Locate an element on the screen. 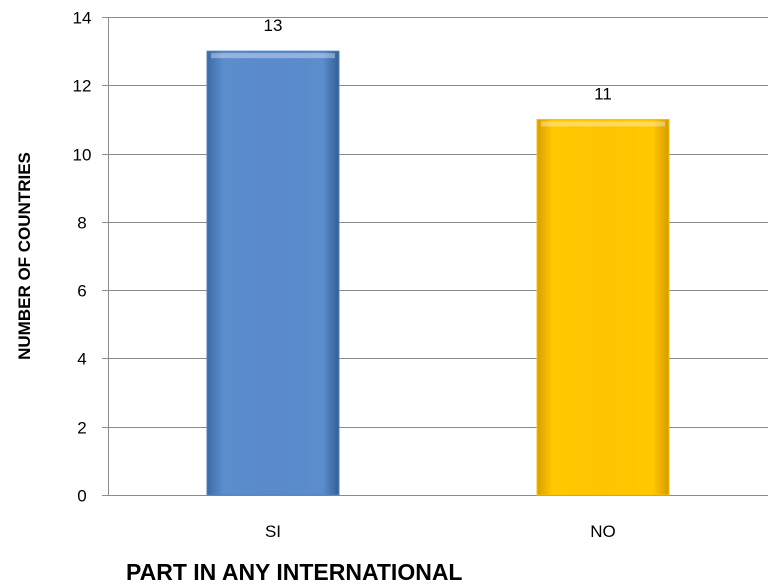 This screenshot has height=587, width=768. y-tick-label: 4 is located at coordinates (81, 359).